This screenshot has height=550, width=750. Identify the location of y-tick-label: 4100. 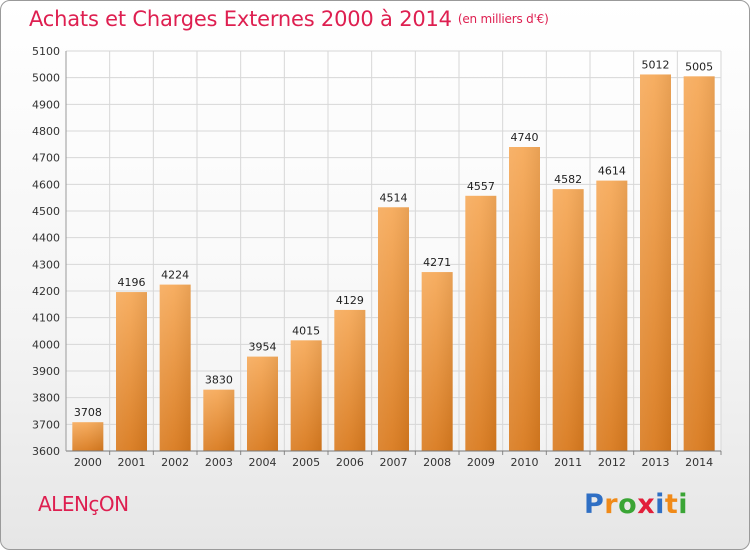
(46, 318).